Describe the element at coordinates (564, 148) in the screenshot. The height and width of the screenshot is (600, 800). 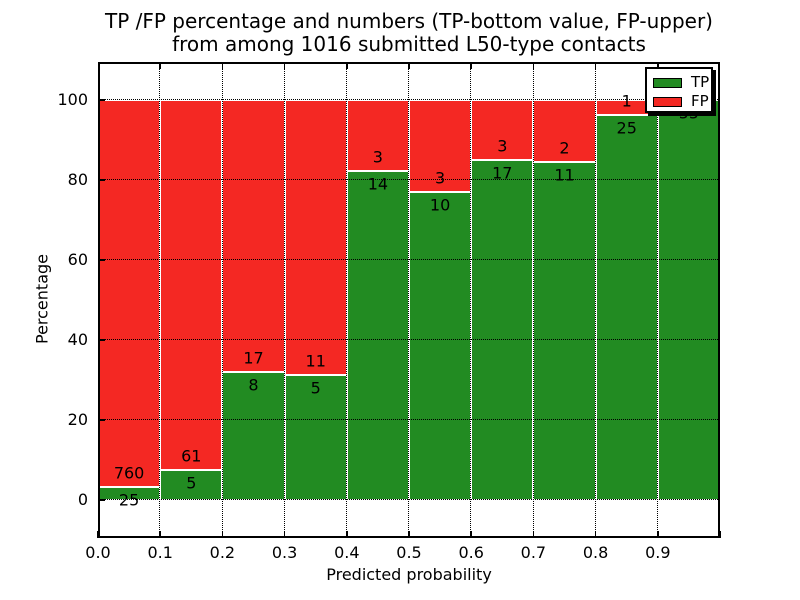
I see `bar-fp-count-label: 2` at that location.